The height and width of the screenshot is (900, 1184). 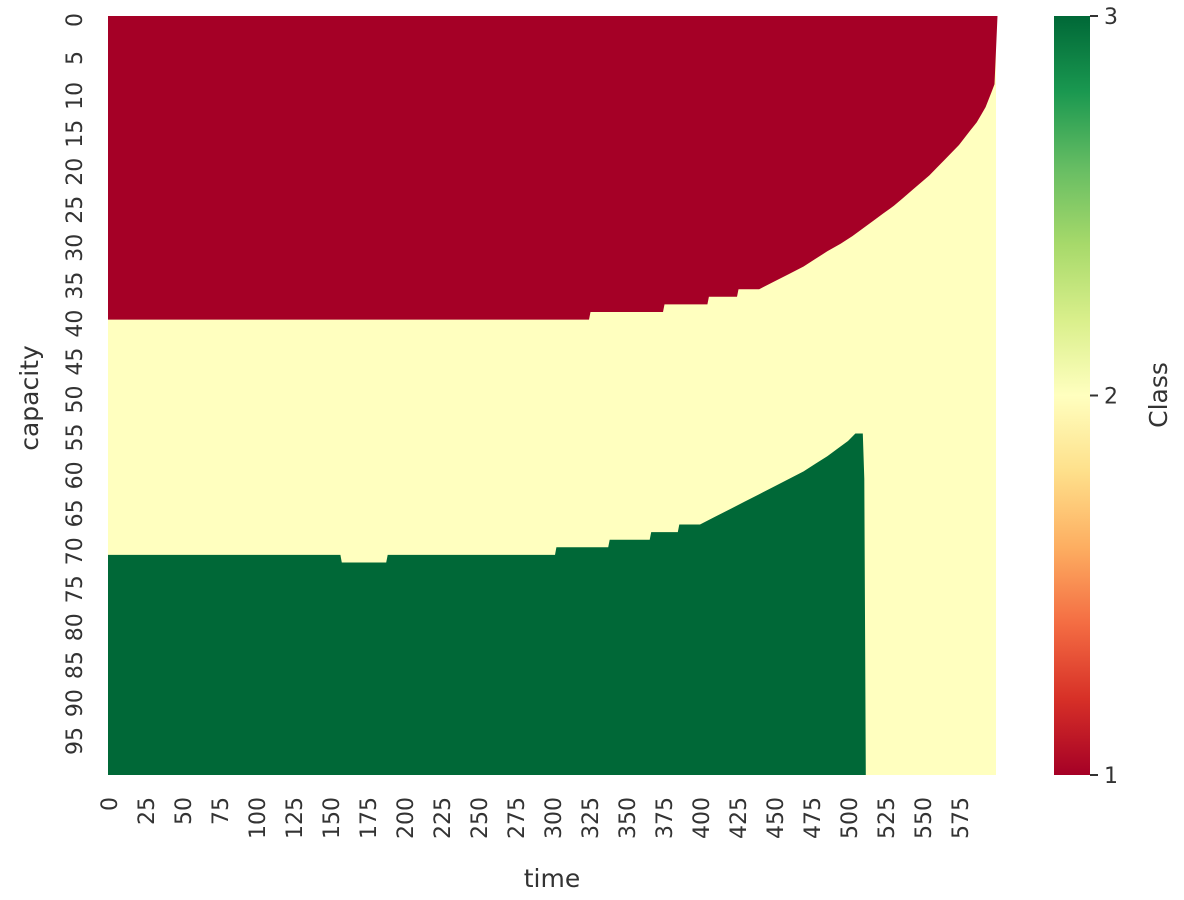 What do you see at coordinates (628, 818) in the screenshot?
I see `x-tick-label: 350` at bounding box center [628, 818].